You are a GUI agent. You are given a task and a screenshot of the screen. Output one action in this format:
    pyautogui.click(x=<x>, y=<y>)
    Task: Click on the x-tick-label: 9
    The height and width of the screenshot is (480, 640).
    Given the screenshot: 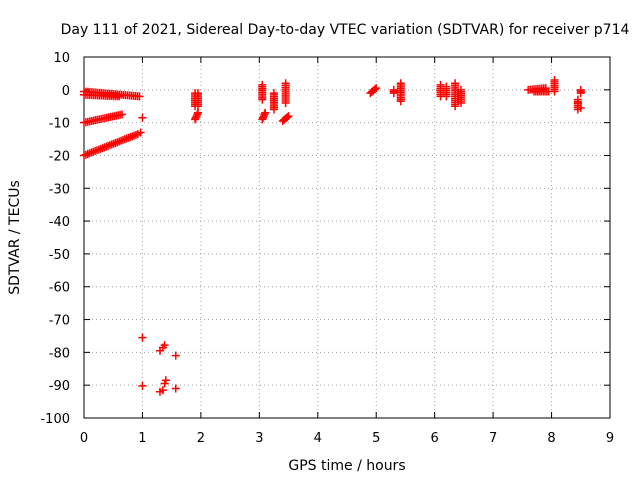 What is the action you would take?
    pyautogui.click(x=610, y=438)
    